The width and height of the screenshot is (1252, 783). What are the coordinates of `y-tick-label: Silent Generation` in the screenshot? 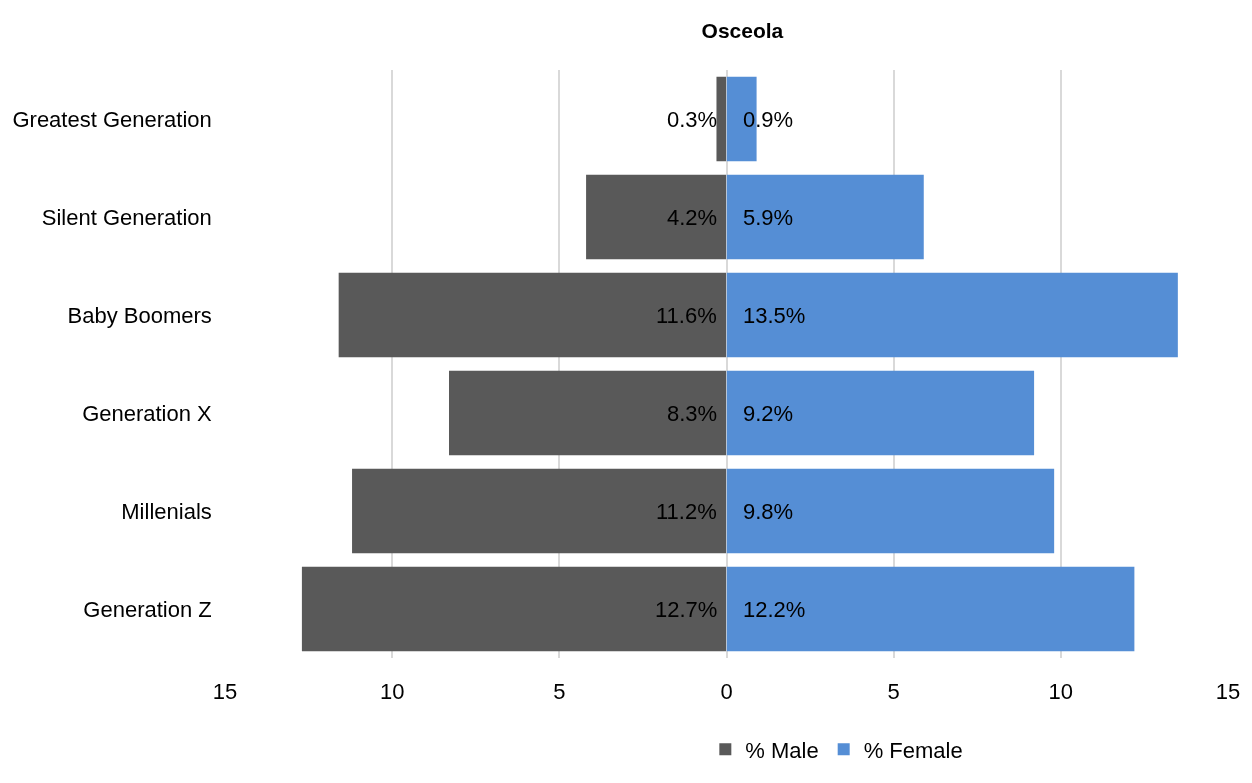 It's located at (132, 217).